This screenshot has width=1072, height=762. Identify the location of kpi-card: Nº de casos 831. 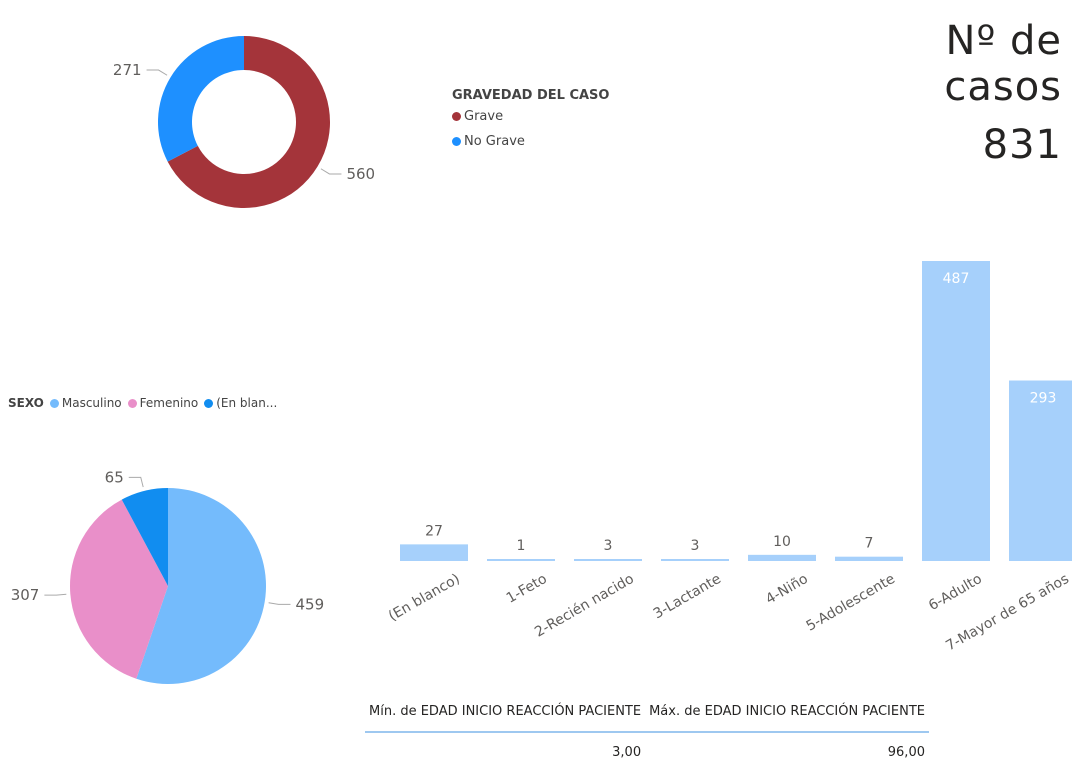
(952, 93).